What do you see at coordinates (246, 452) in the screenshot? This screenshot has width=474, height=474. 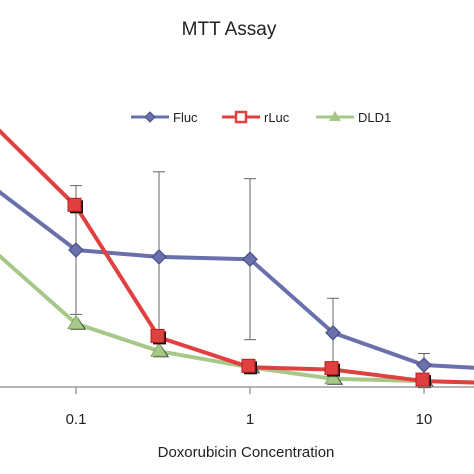 I see `x-axis-title: Doxorubicin Concentration` at bounding box center [246, 452].